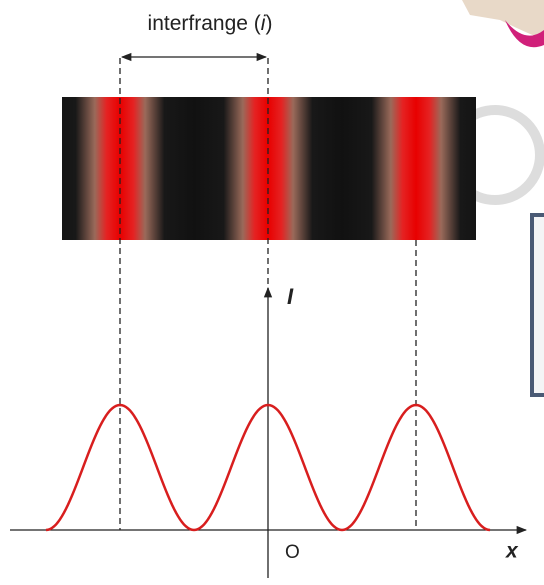 The width and height of the screenshot is (544, 585). I want to click on origin-label: O, so click(292, 552).